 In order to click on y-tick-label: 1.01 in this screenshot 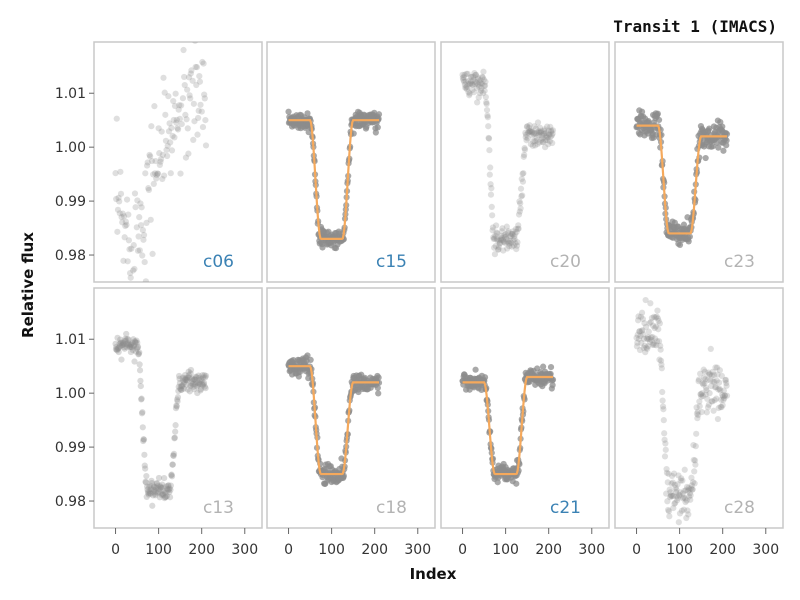, I will do `click(70, 94)`.